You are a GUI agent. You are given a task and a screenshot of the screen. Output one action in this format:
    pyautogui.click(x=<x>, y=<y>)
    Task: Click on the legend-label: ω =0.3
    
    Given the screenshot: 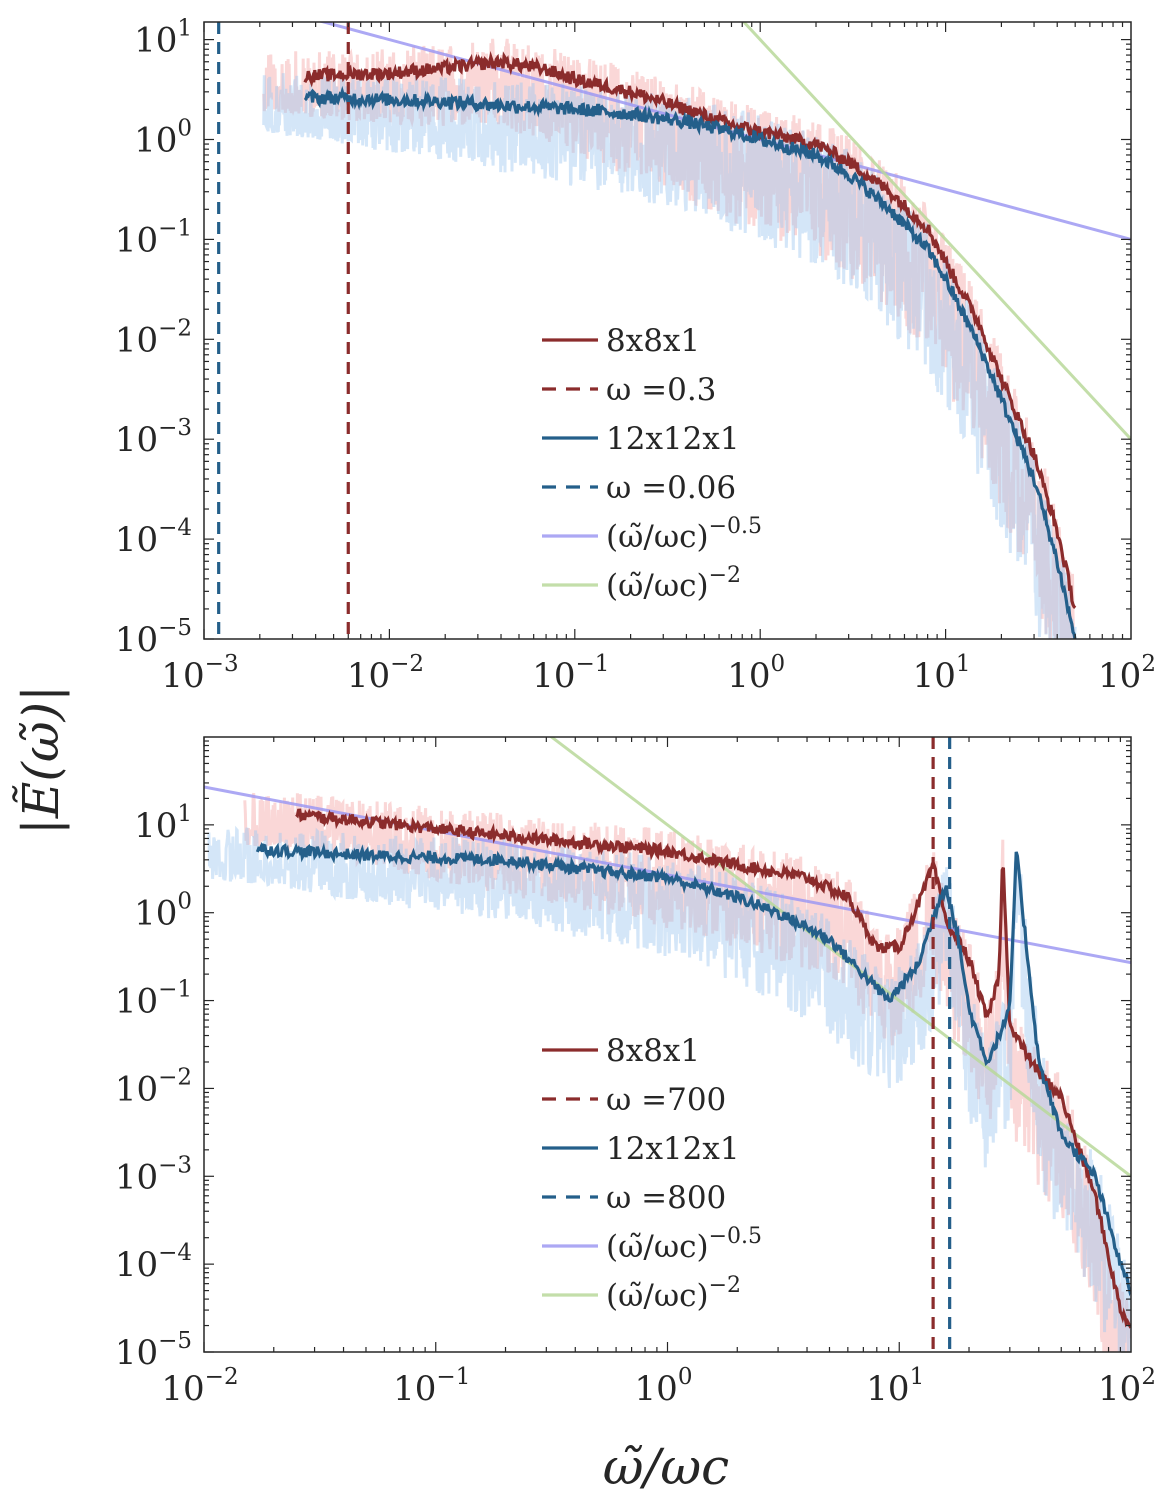 What is the action you would take?
    pyautogui.click(x=661, y=390)
    